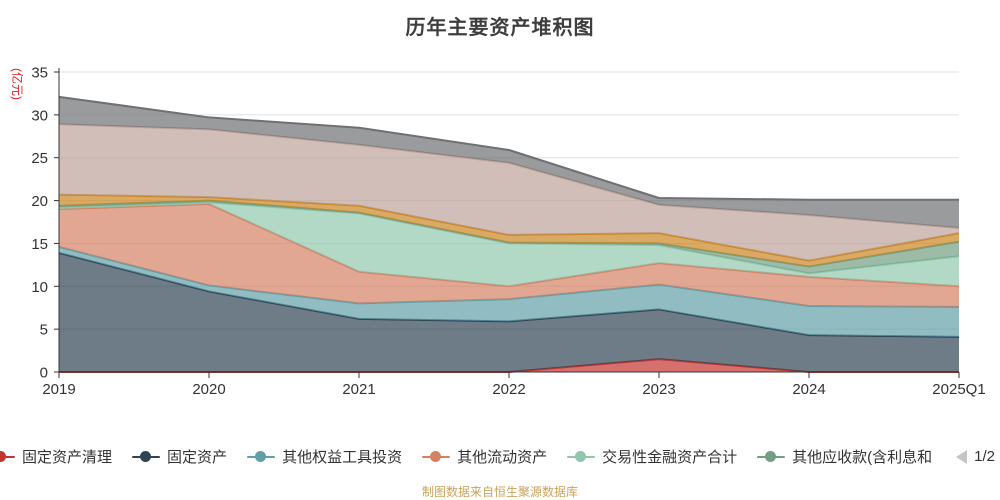  Describe the element at coordinates (862, 457) in the screenshot. I see `legend-item-label: 其他应收款(含利息和` at that location.